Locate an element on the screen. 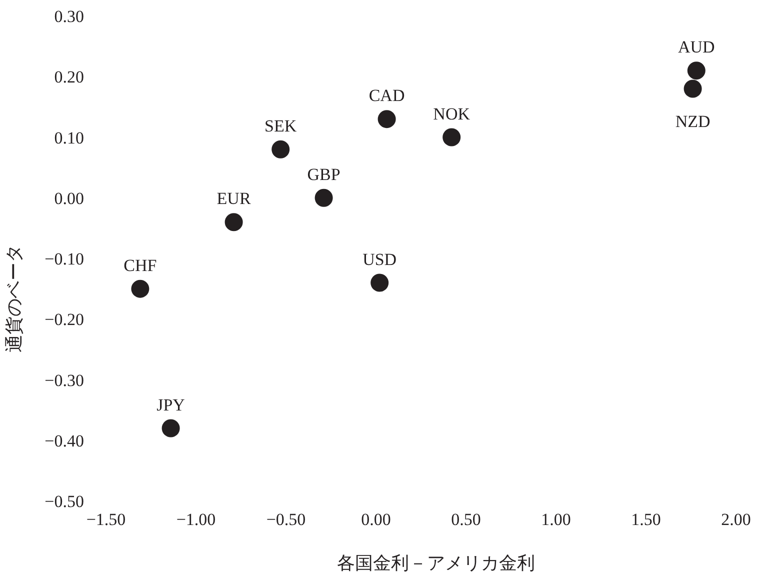  series-label: CAD is located at coordinates (386, 96).